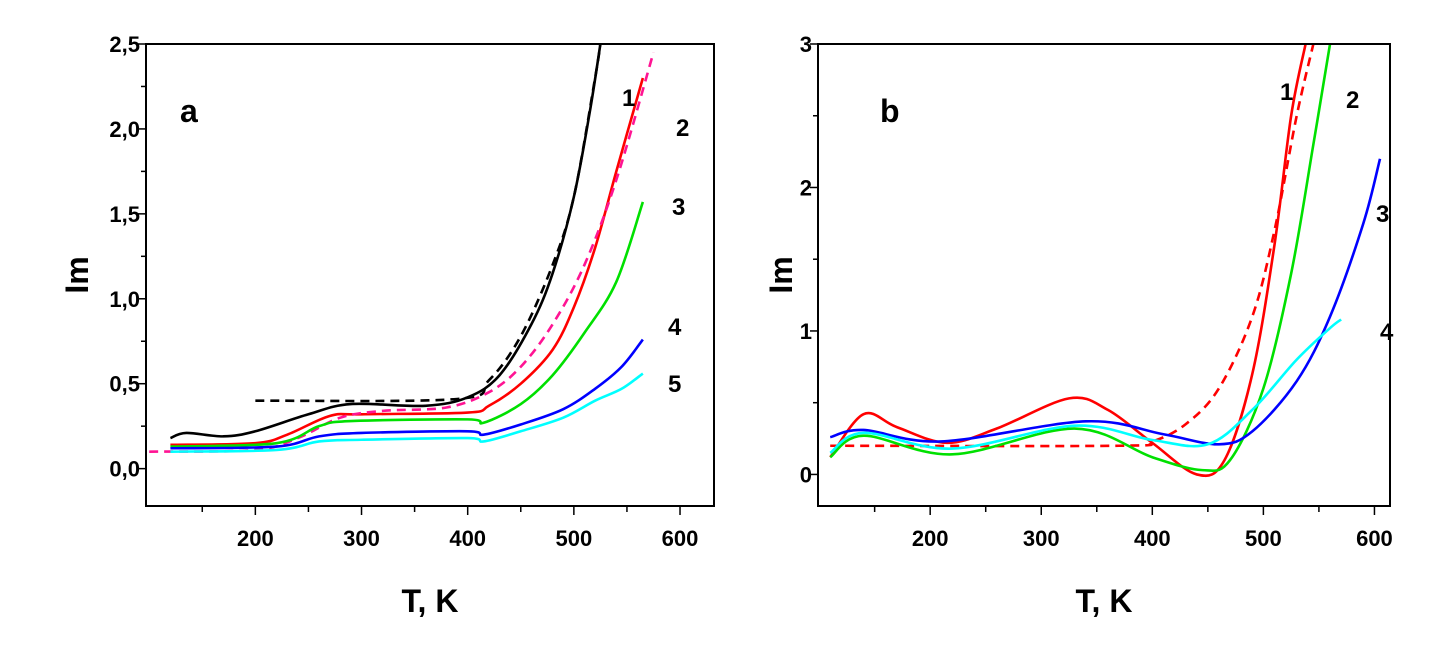 Image resolution: width=1444 pixels, height=652 pixels. Describe the element at coordinates (124, 384) in the screenshot. I see `y-tick-label: 0,5` at that location.